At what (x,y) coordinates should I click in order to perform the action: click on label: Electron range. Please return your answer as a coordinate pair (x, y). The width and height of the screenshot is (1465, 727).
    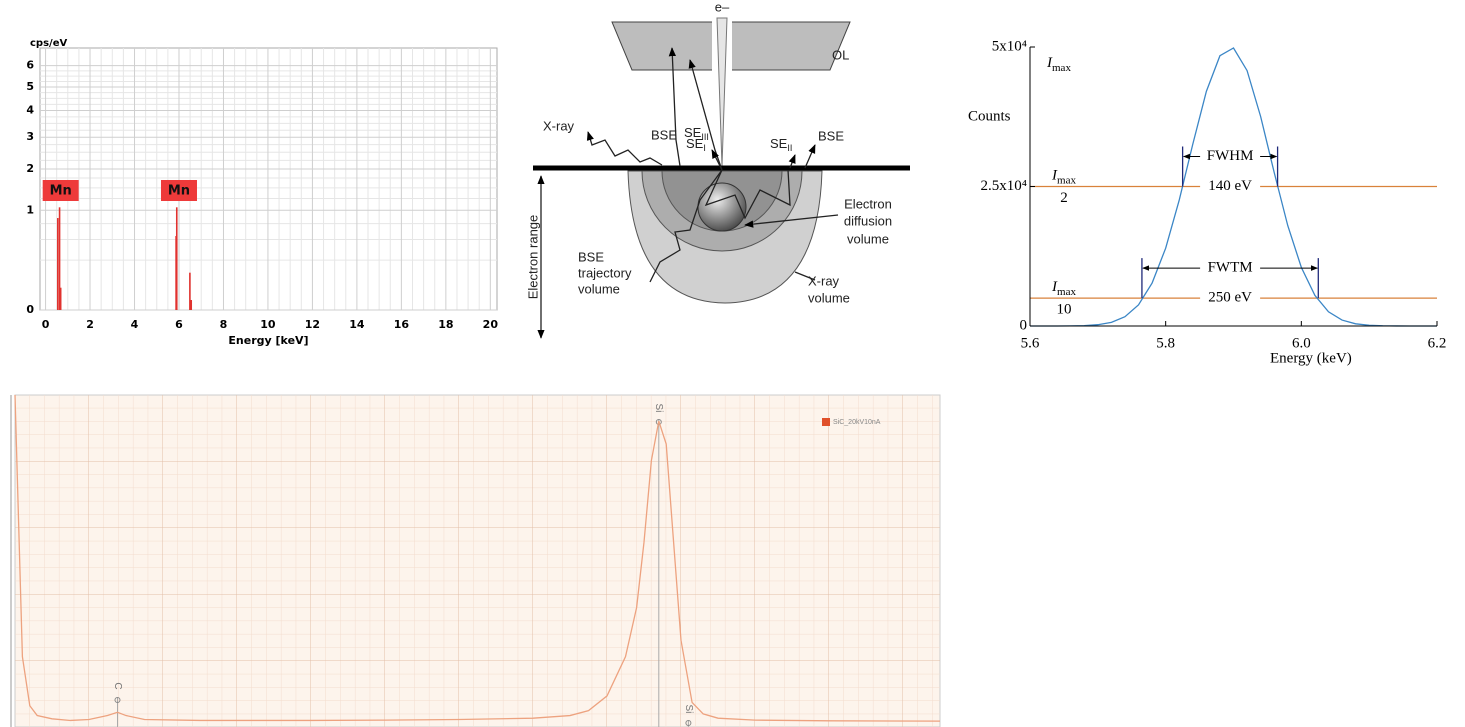
    Looking at the image, I should click on (532, 257).